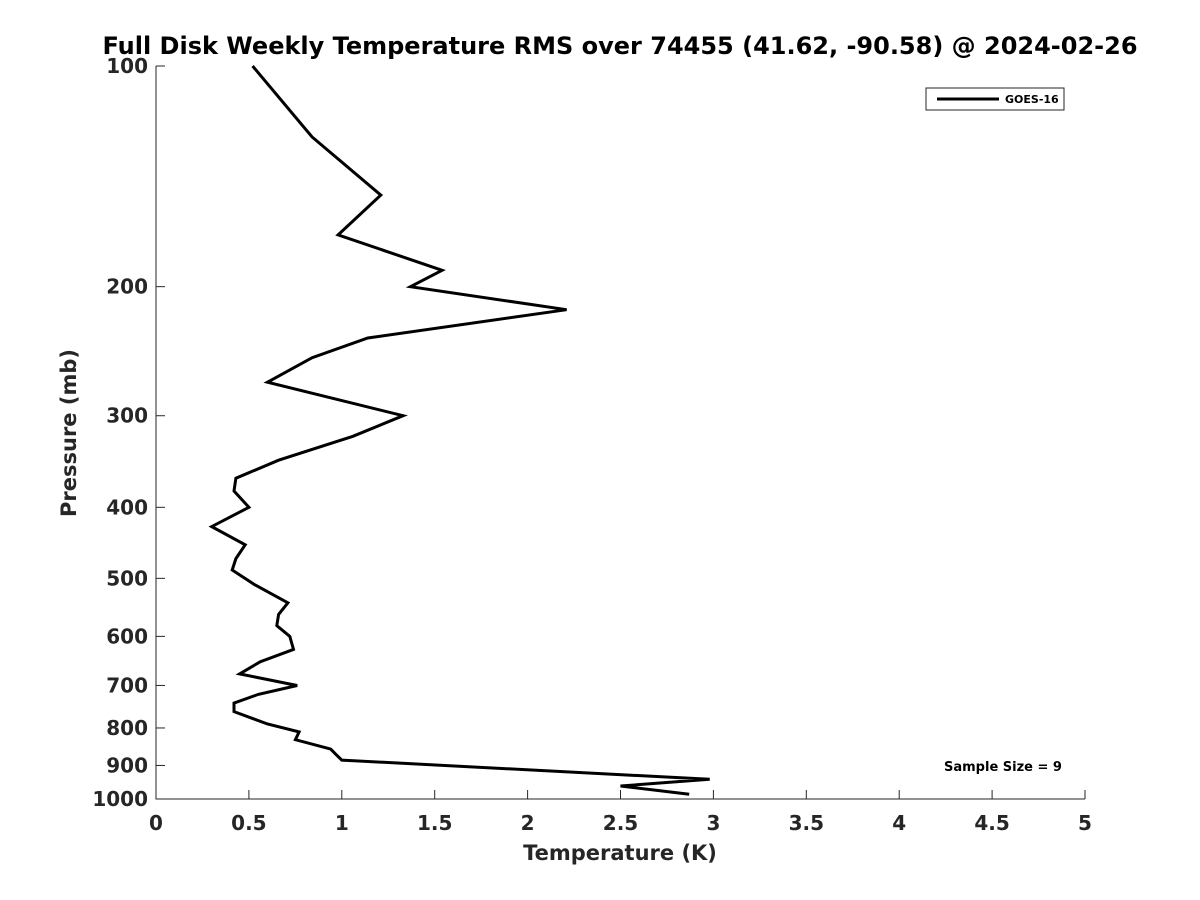 The image size is (1200, 900). Describe the element at coordinates (995, 99) in the screenshot. I see `legend: GOES-16` at that location.